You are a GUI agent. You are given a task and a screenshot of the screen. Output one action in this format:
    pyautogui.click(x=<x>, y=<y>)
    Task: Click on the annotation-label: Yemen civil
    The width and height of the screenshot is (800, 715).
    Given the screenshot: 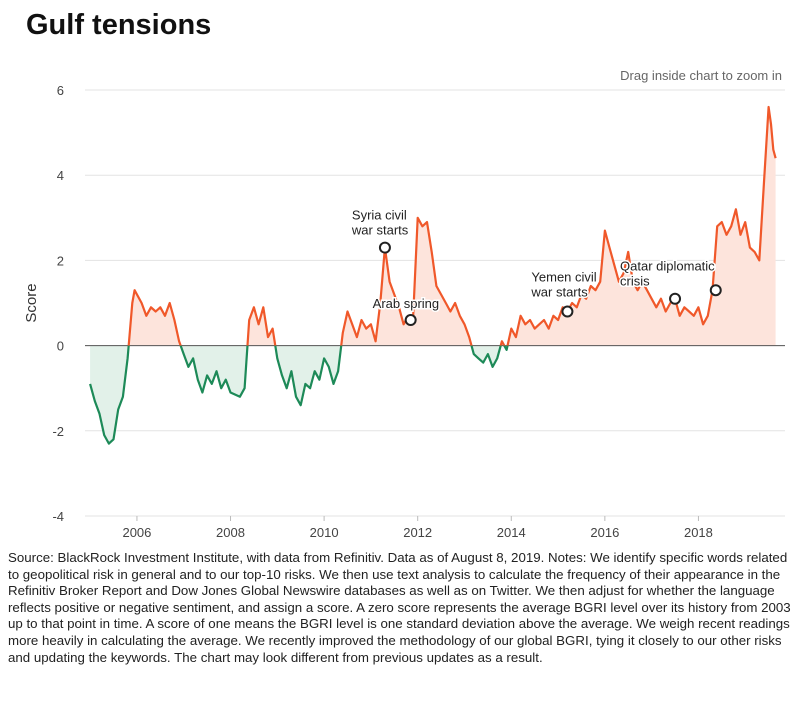 What is the action you would take?
    pyautogui.click(x=563, y=277)
    